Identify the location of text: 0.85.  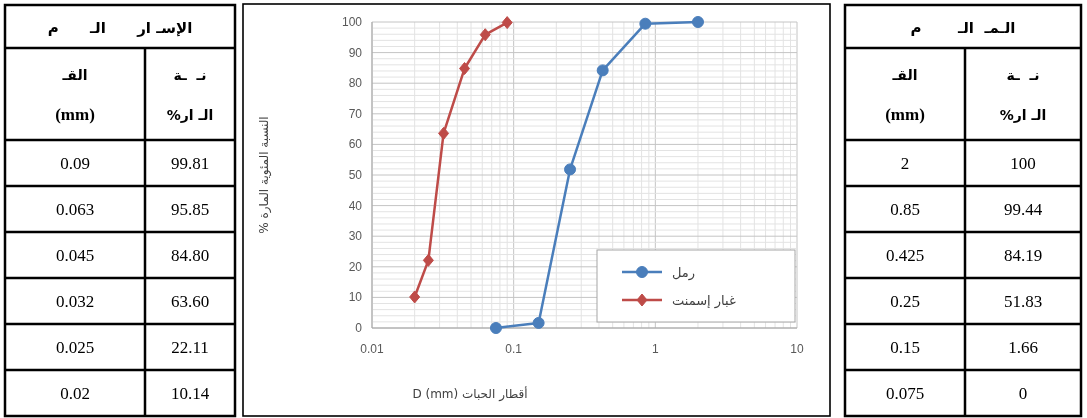
(905, 209).